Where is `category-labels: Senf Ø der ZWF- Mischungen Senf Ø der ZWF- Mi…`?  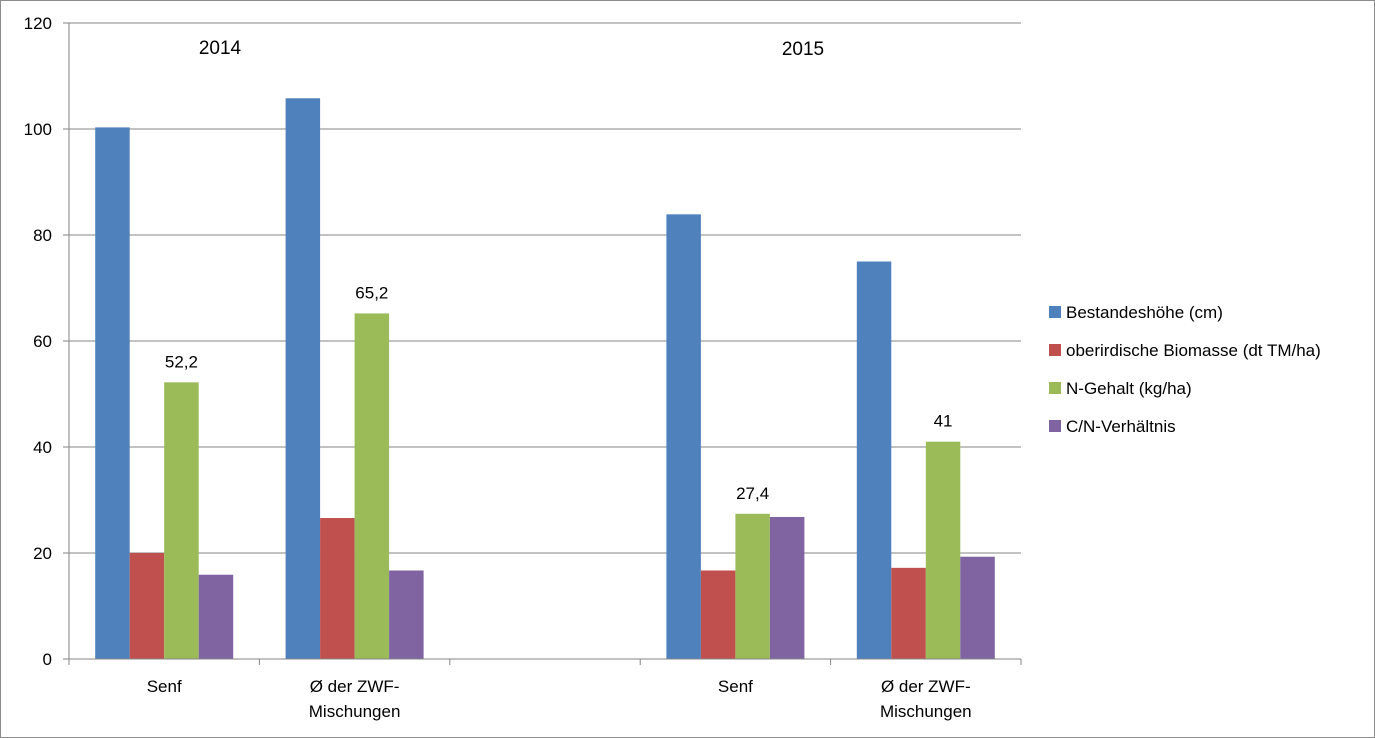 category-labels: Senf Ø der ZWF- Mischungen Senf Ø der ZWF- Mi… is located at coordinates (559, 699).